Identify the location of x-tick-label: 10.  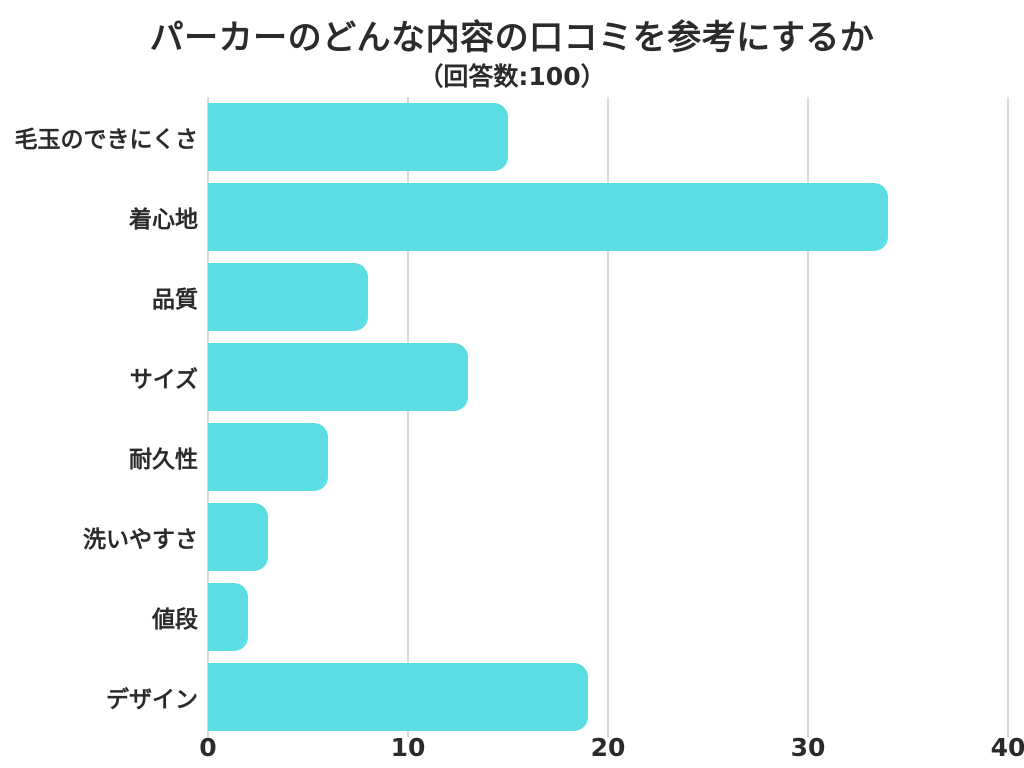
(408, 747).